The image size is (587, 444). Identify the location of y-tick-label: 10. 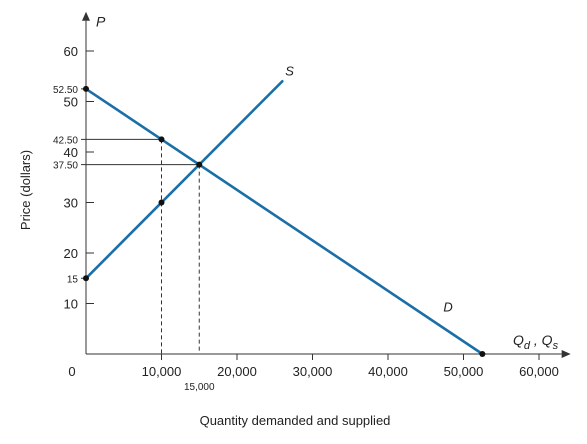
(71, 304).